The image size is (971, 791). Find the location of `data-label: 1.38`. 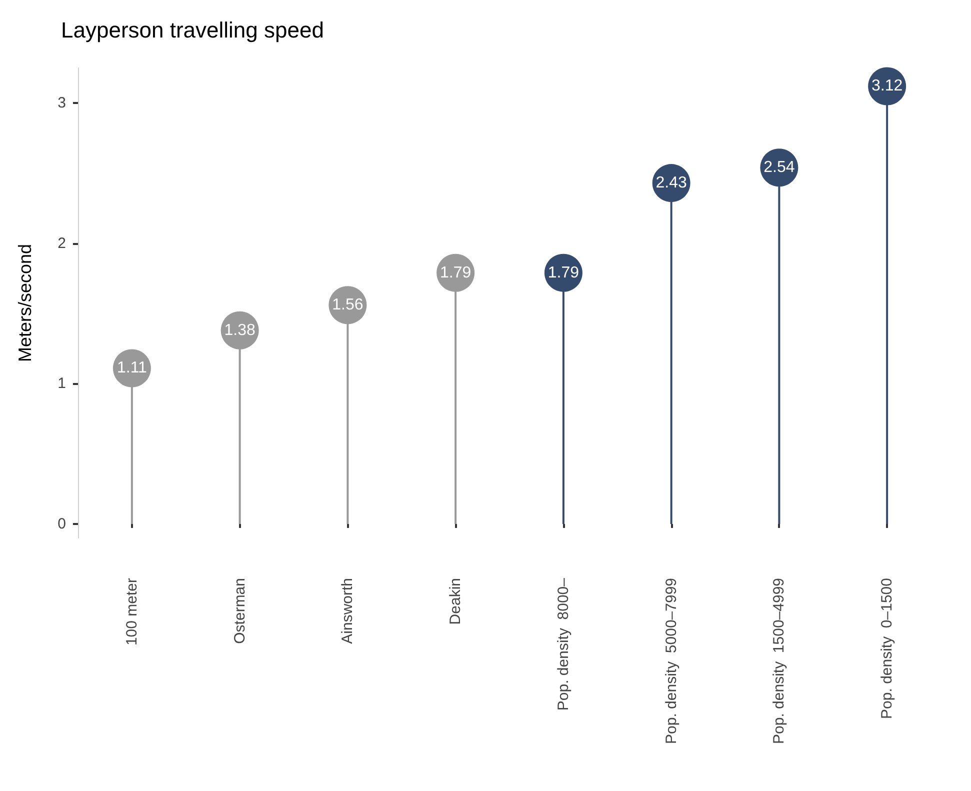

data-label: 1.38 is located at coordinates (240, 330).